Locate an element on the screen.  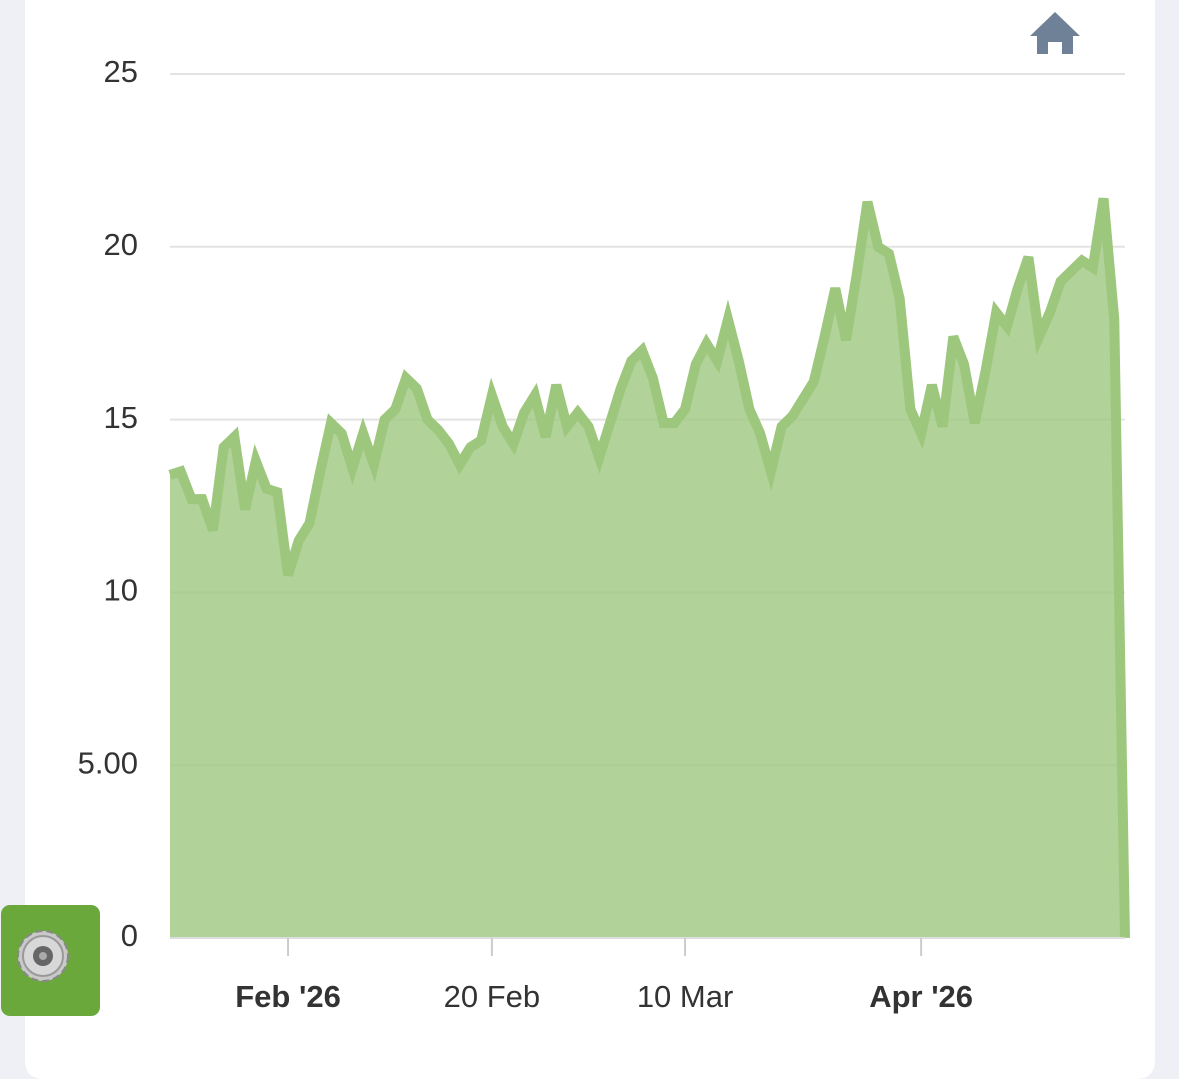
home-button is located at coordinates (1055, 33).